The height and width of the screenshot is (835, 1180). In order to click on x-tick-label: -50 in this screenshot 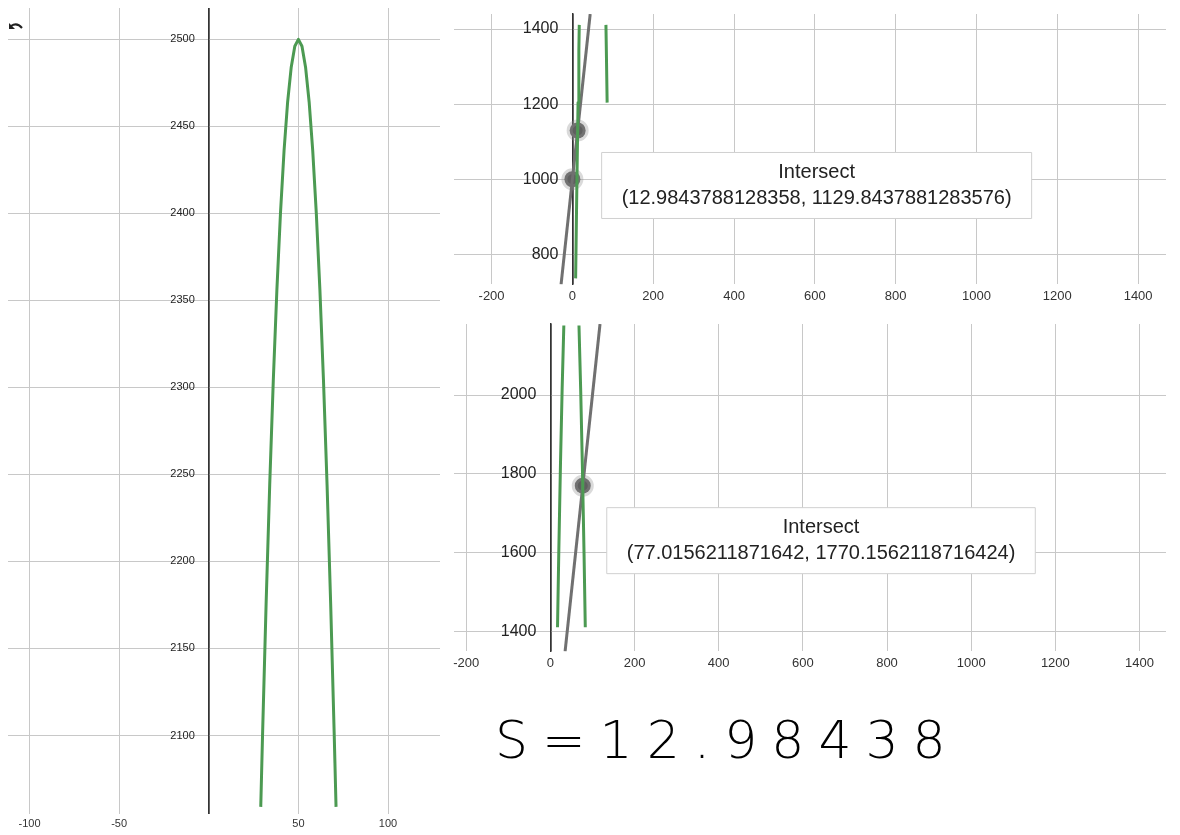, I will do `click(119, 823)`.